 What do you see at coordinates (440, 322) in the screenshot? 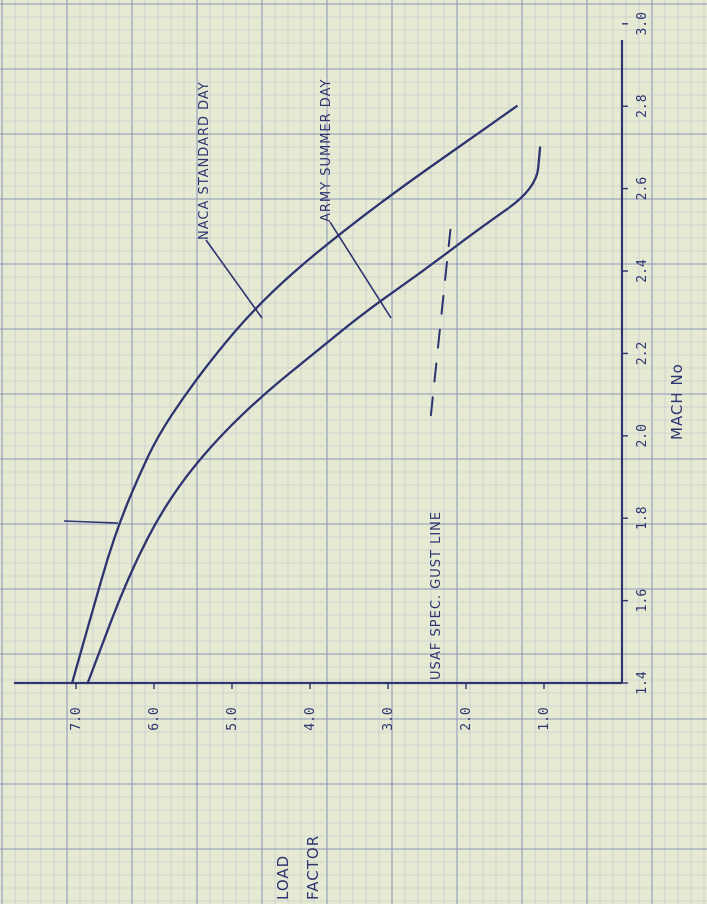
I see `series-line-usaf-spec-gust-line` at bounding box center [440, 322].